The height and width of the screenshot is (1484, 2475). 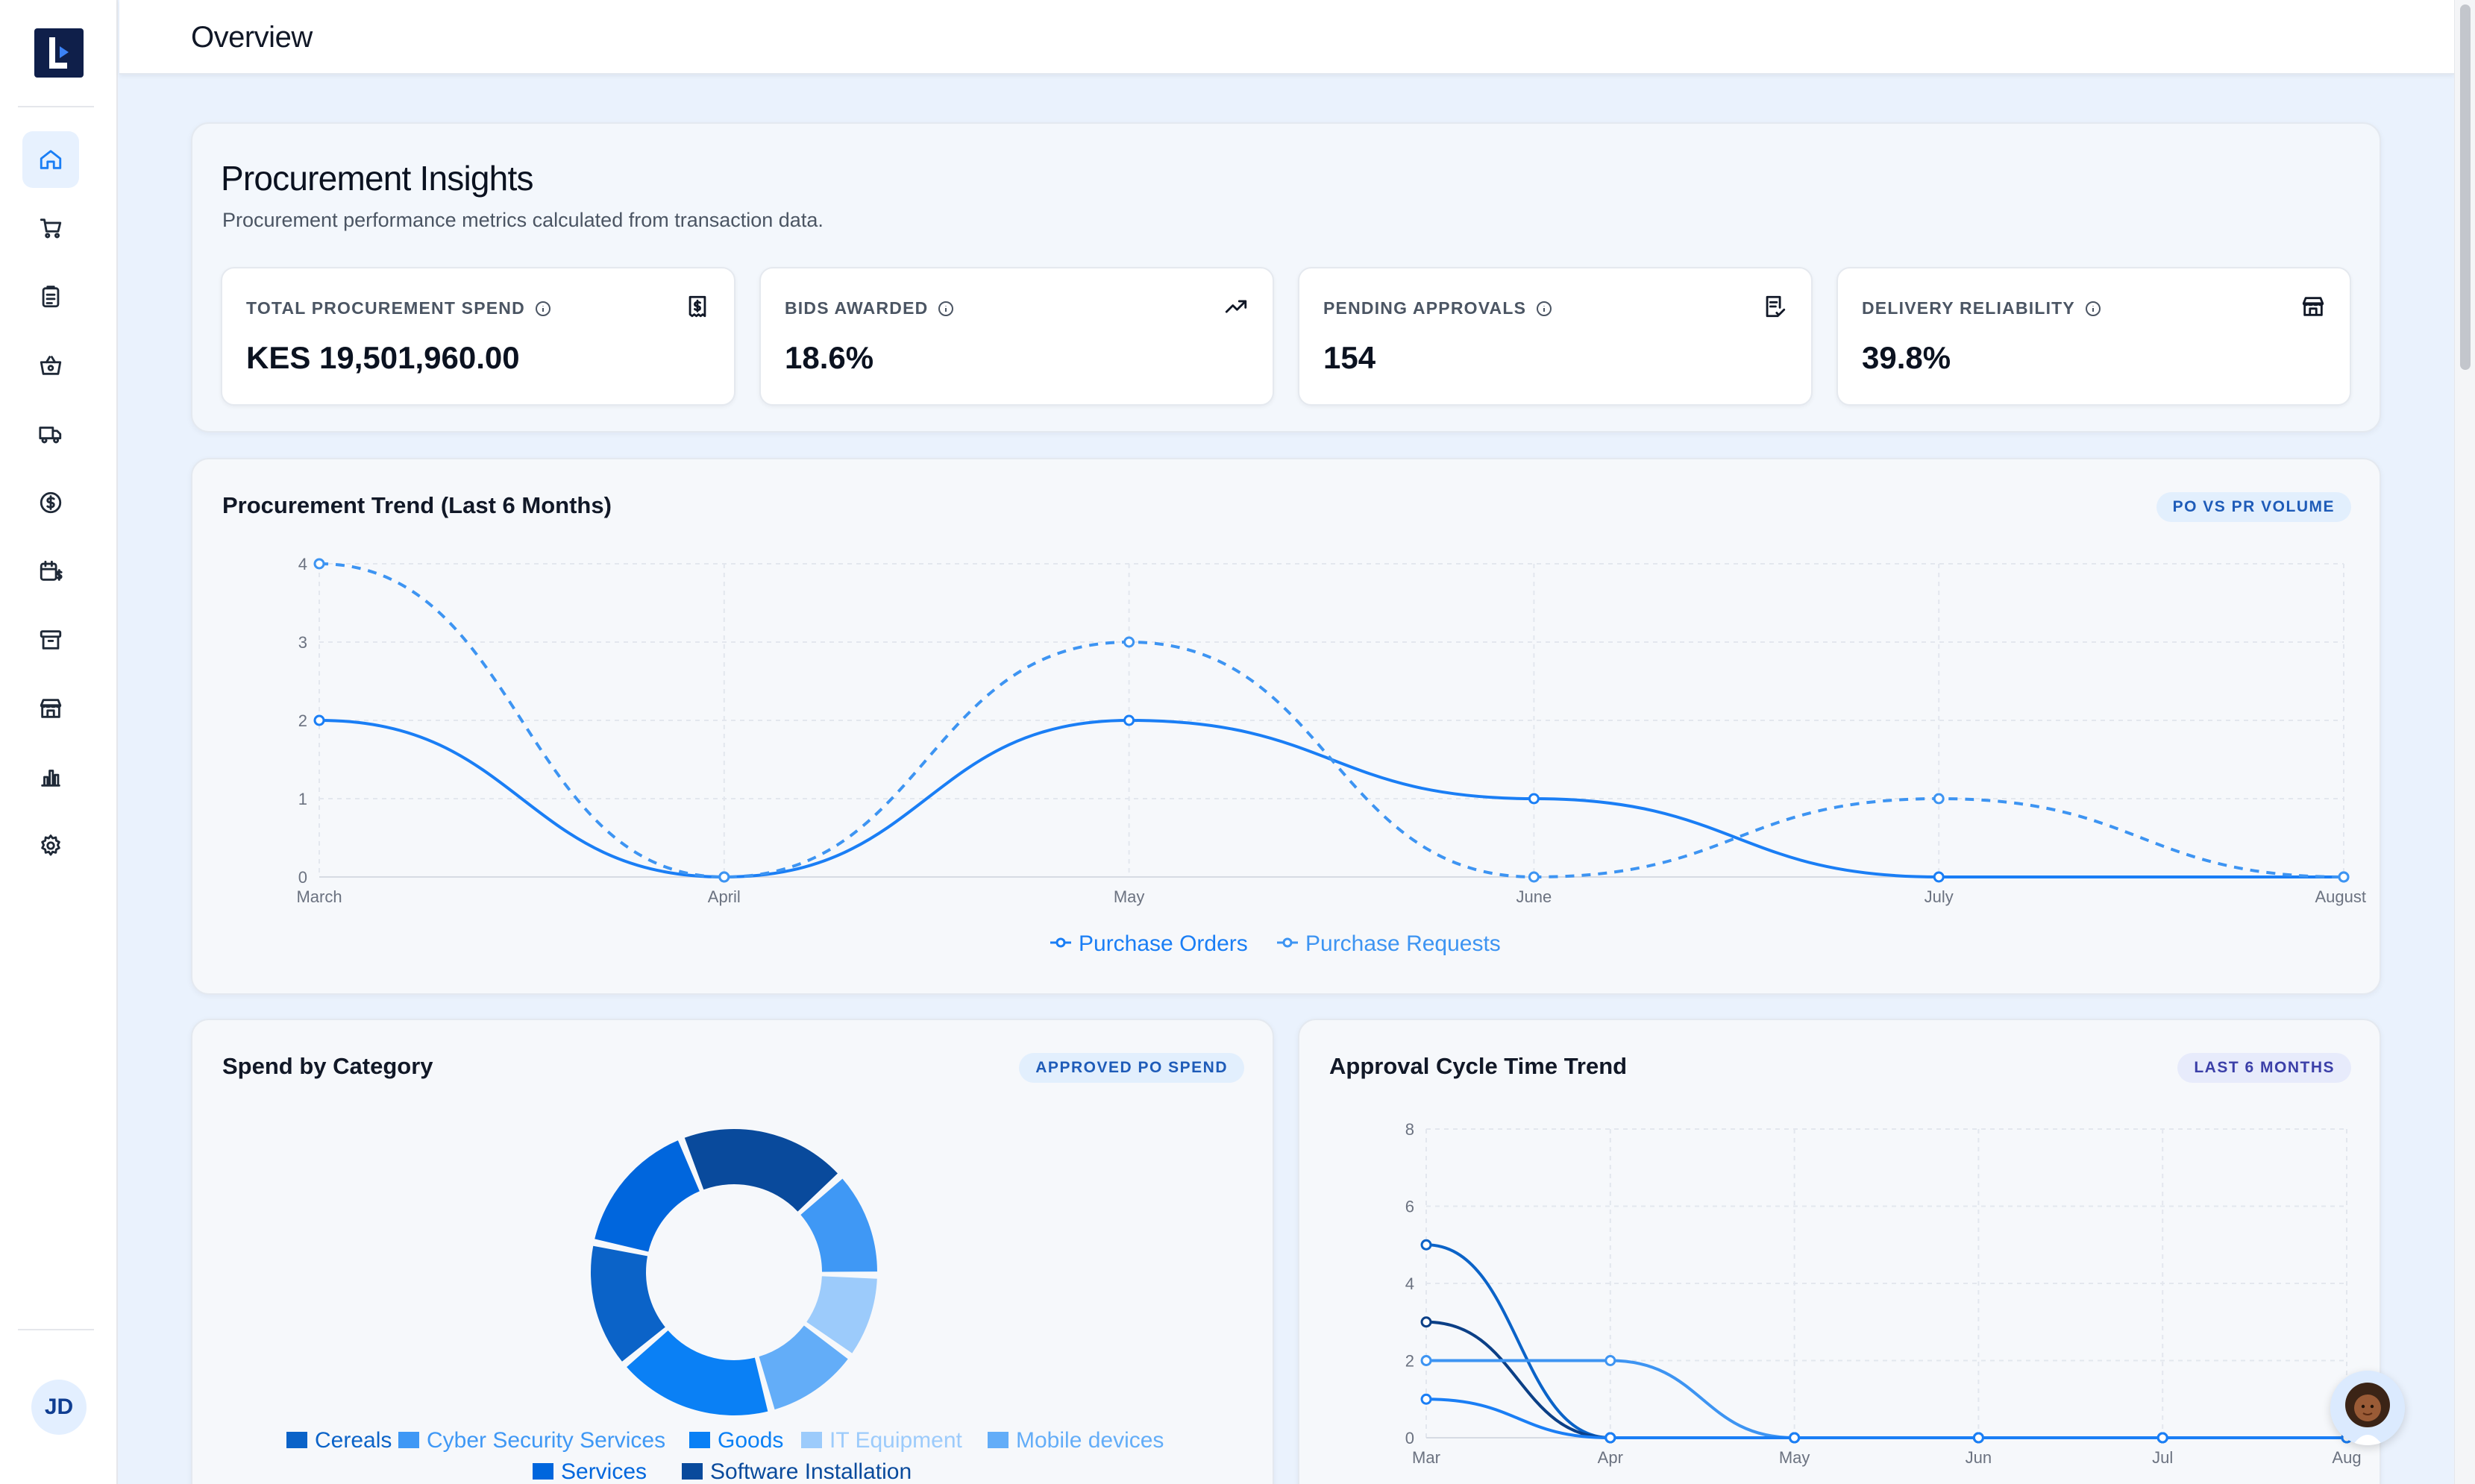 What do you see at coordinates (2465, 187) in the screenshot?
I see `scrollbar-thumb` at bounding box center [2465, 187].